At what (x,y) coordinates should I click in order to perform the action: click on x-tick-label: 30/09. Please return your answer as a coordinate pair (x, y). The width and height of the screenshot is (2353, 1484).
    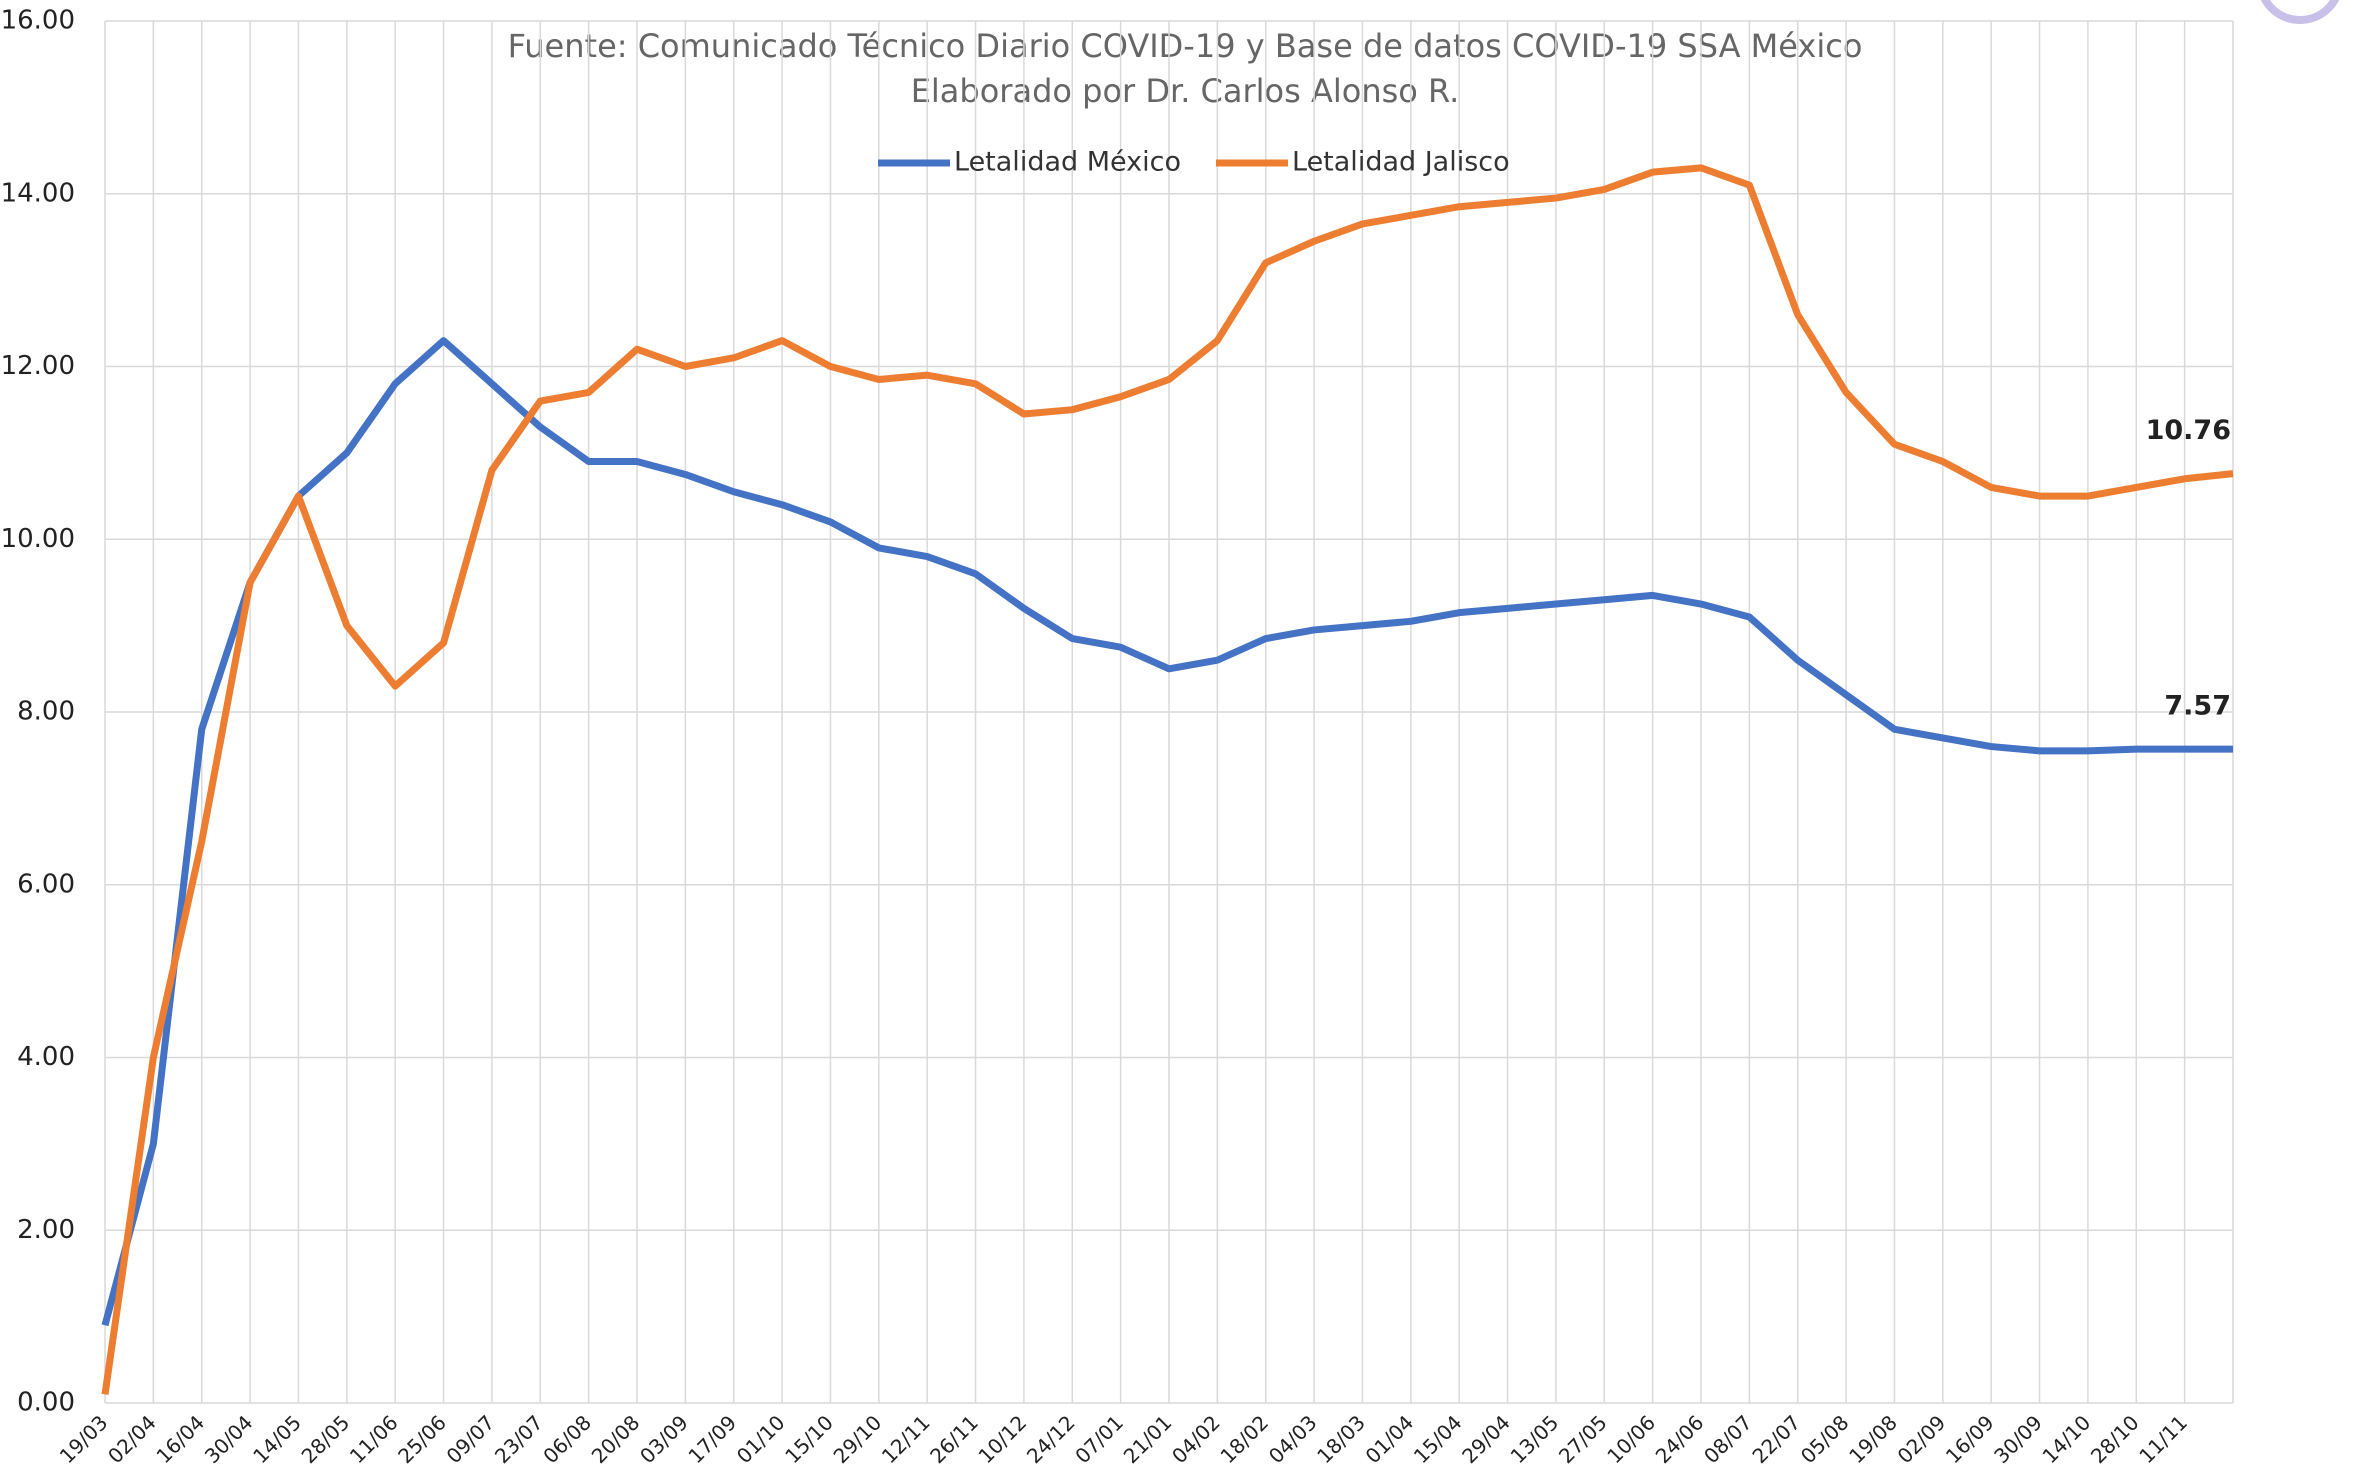
    Looking at the image, I should click on (2018, 1439).